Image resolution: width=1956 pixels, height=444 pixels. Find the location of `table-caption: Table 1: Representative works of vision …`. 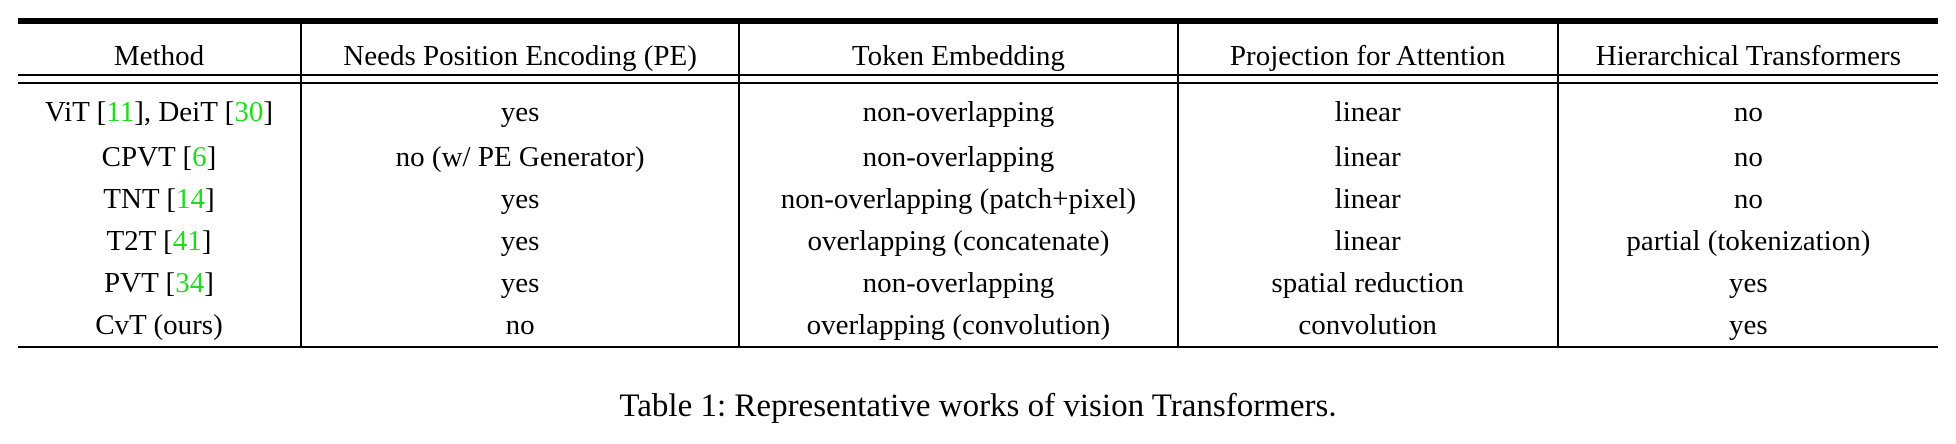

table-caption: Table 1: Representative works of vision … is located at coordinates (978, 406).